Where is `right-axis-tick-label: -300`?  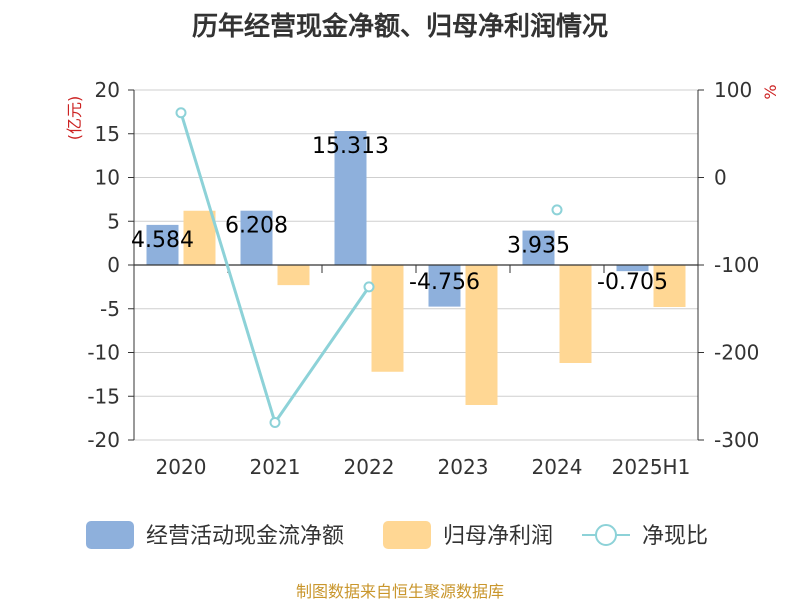
right-axis-tick-label: -300 is located at coordinates (736, 440).